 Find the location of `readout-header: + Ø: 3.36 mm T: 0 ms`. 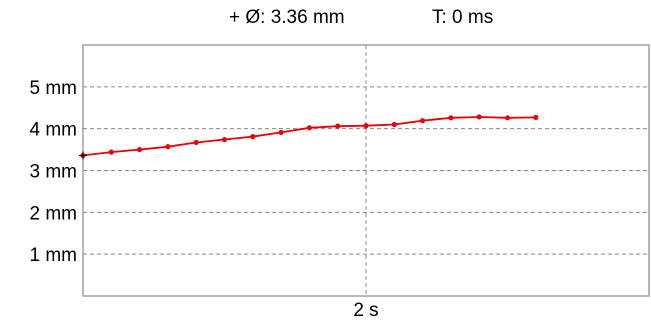

readout-header: + Ø: 3.36 mm T: 0 ms is located at coordinates (325, 20).